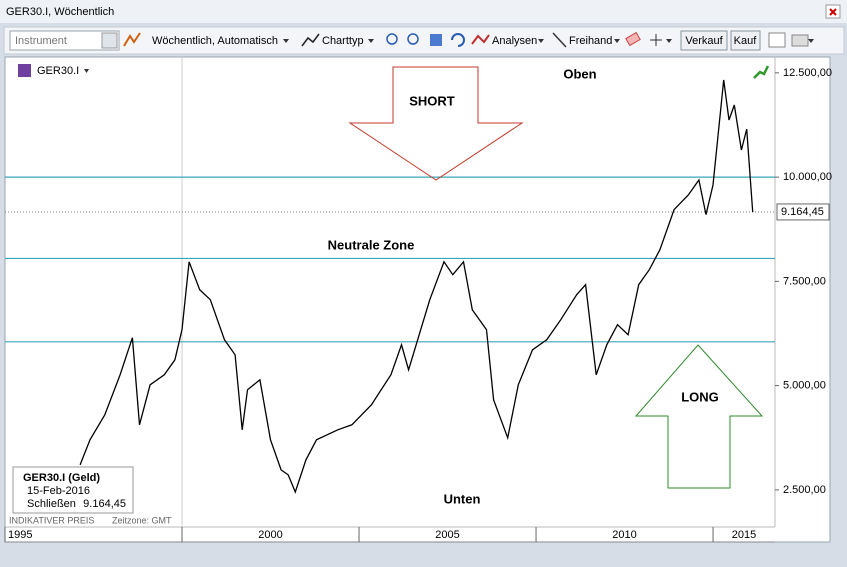 This screenshot has height=567, width=847. I want to click on y-tick-label: 5.000,00, so click(804, 386).